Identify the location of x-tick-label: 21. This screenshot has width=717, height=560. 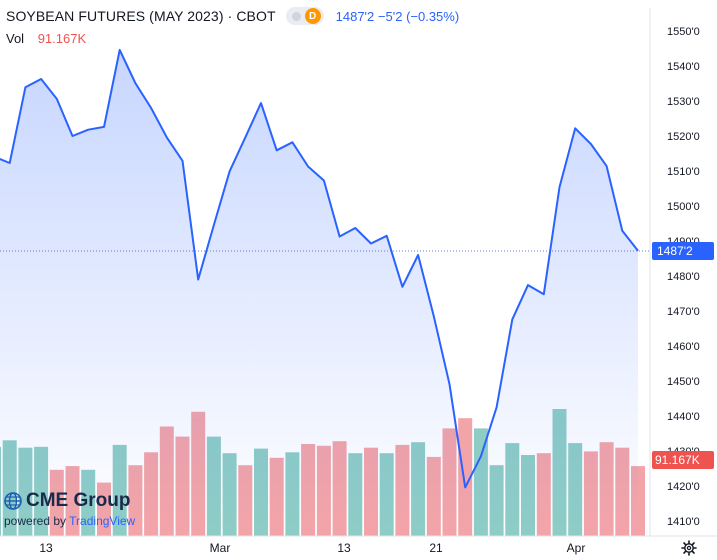
(436, 548).